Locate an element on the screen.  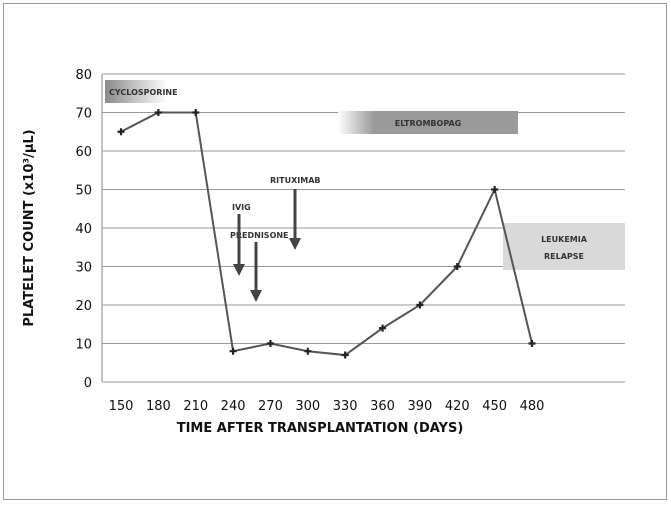
leukemia-relapse-box is located at coordinates (564, 246).